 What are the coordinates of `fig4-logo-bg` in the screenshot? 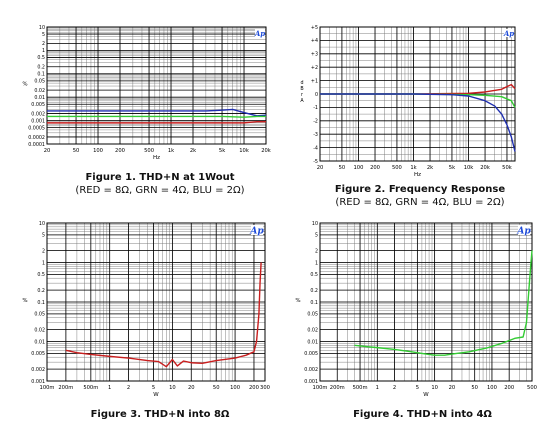 It's located at (524, 230).